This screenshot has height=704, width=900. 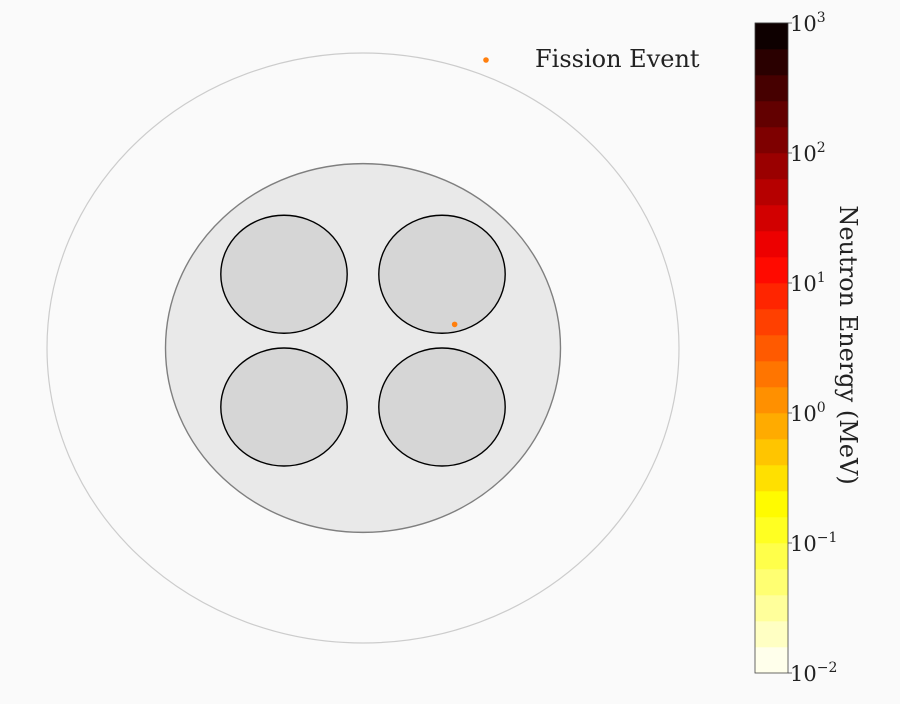 I want to click on fuel-pin-top-right, so click(x=442, y=274).